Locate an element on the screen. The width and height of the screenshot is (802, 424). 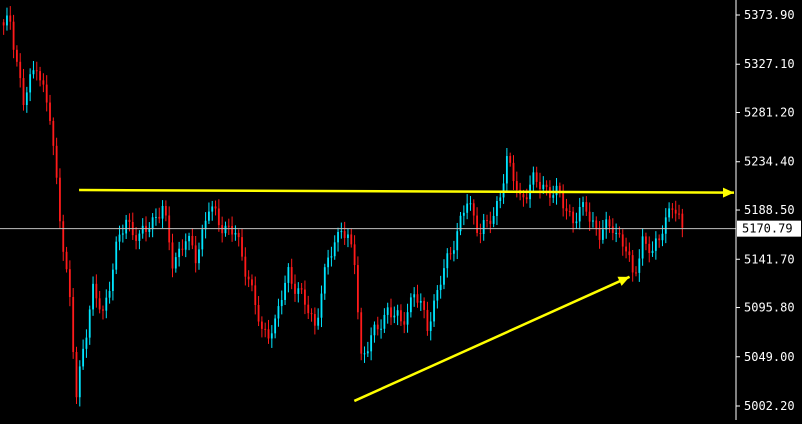
horizontal-arrow-line is located at coordinates (407, 191).